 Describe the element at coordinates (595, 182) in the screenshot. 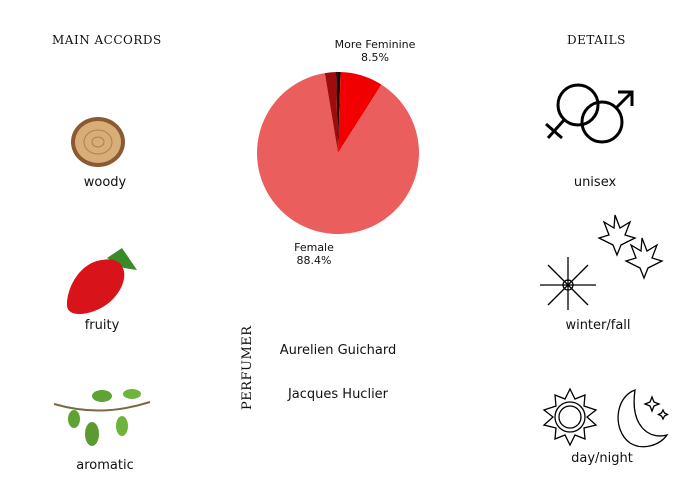

I see `detail-label: unisex` at that location.